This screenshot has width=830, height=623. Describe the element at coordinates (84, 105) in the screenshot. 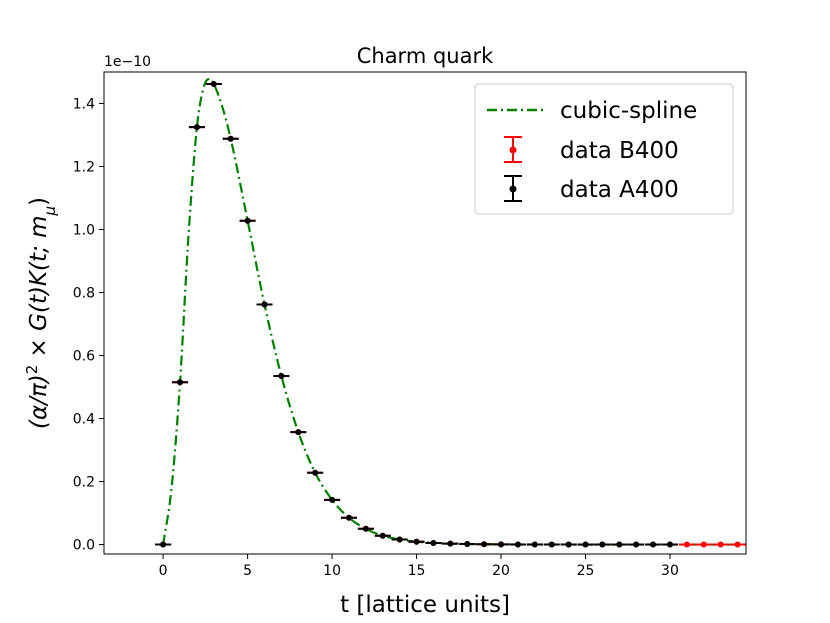

I see `y-tick-label: 1.4` at that location.